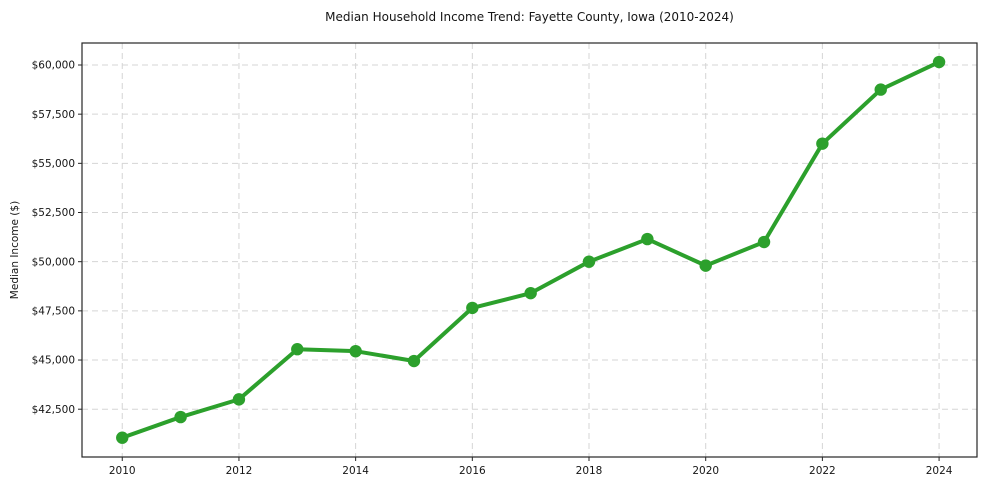 The width and height of the screenshot is (989, 490). I want to click on y-tick-label: $55,000, so click(53, 164).